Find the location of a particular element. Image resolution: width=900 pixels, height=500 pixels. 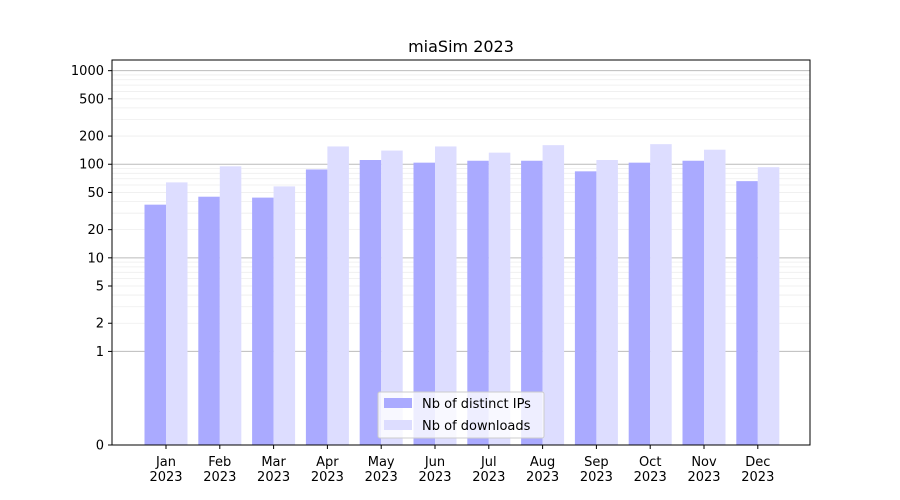

y-tick-label: 50 is located at coordinates (95, 193).